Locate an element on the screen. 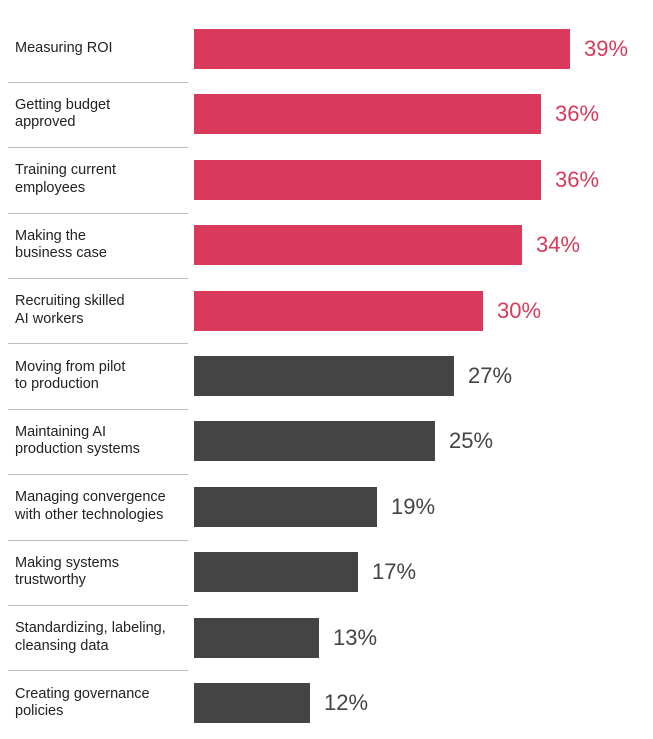 Image resolution: width=653 pixels, height=739 pixels. value-label: 27% is located at coordinates (490, 375).